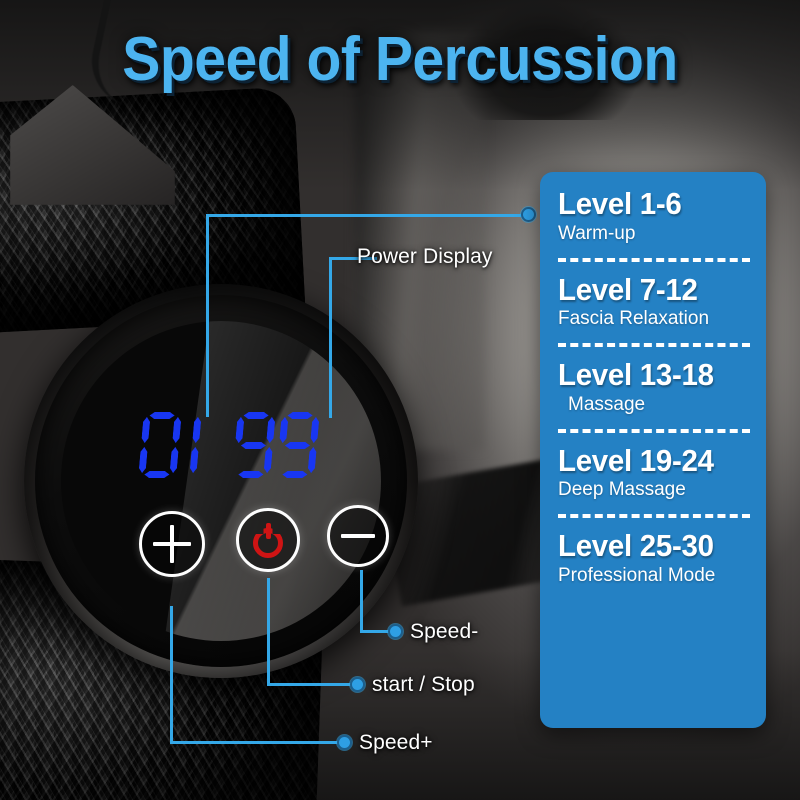  I want to click on power-display-readout, so click(231, 445).